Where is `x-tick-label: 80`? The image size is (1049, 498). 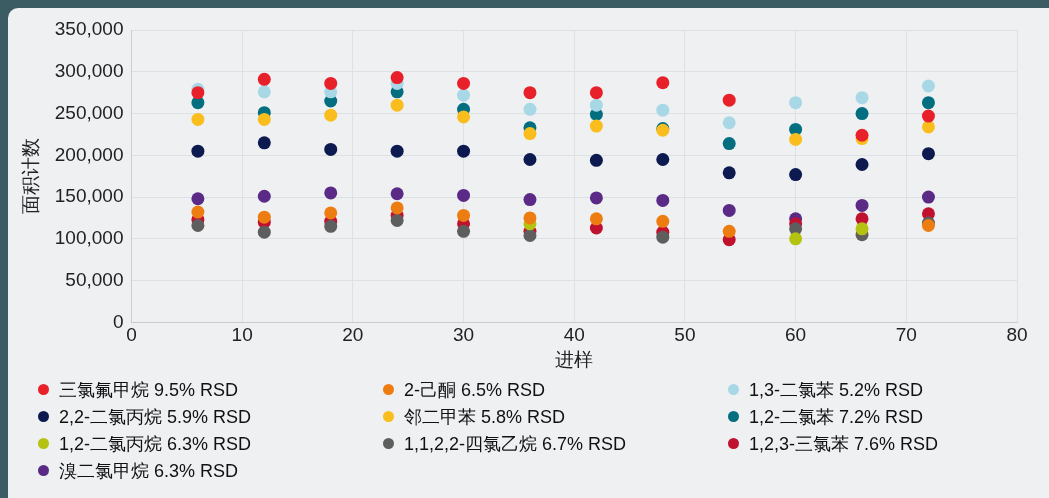 x-tick-label: 80 is located at coordinates (1017, 335).